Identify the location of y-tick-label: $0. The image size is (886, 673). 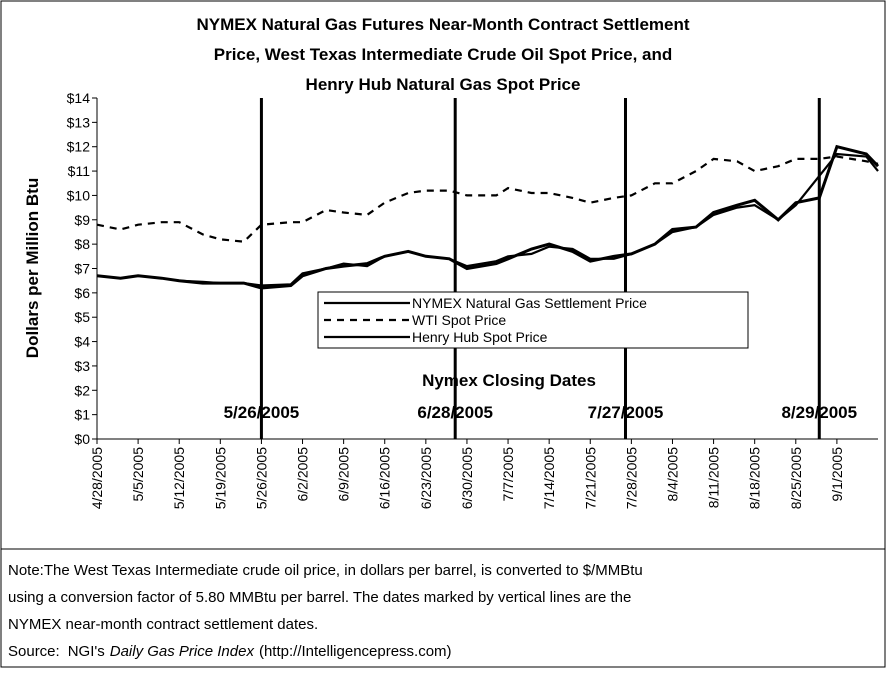
(82, 439).